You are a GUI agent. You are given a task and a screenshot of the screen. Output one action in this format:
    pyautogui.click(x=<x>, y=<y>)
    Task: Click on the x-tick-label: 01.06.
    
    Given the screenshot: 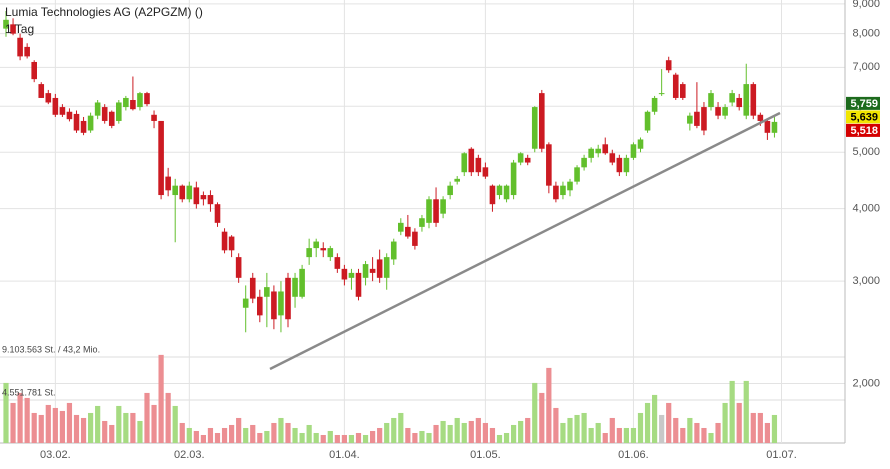 What is the action you would take?
    pyautogui.click(x=633, y=455)
    